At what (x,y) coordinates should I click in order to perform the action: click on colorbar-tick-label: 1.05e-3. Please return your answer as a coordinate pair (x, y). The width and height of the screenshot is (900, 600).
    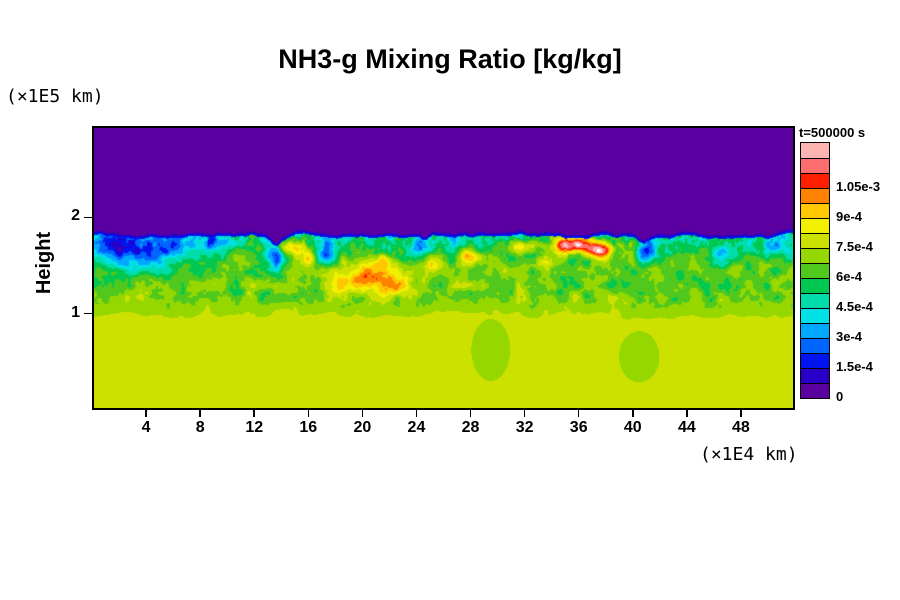
    Looking at the image, I should click on (858, 186).